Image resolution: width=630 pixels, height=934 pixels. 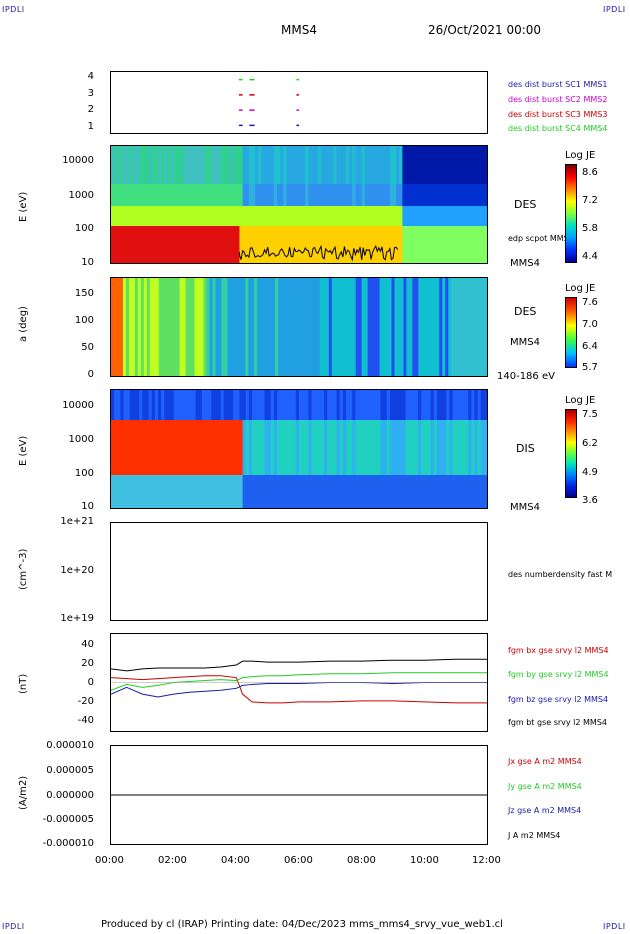 I want to click on des-energy-ytick: 100, so click(x=84, y=228).